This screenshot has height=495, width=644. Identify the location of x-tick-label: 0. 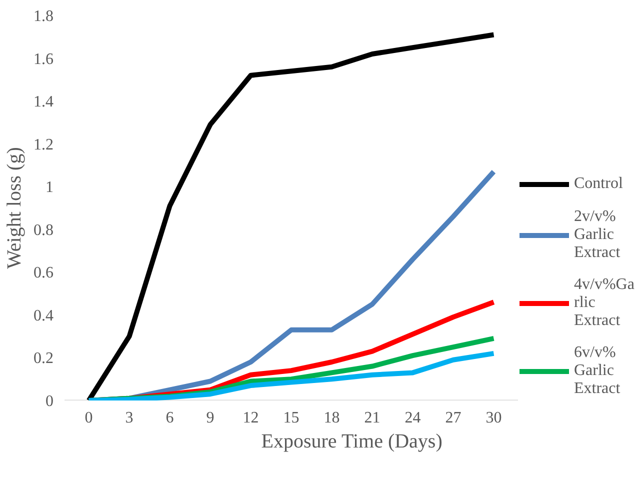
(88, 418).